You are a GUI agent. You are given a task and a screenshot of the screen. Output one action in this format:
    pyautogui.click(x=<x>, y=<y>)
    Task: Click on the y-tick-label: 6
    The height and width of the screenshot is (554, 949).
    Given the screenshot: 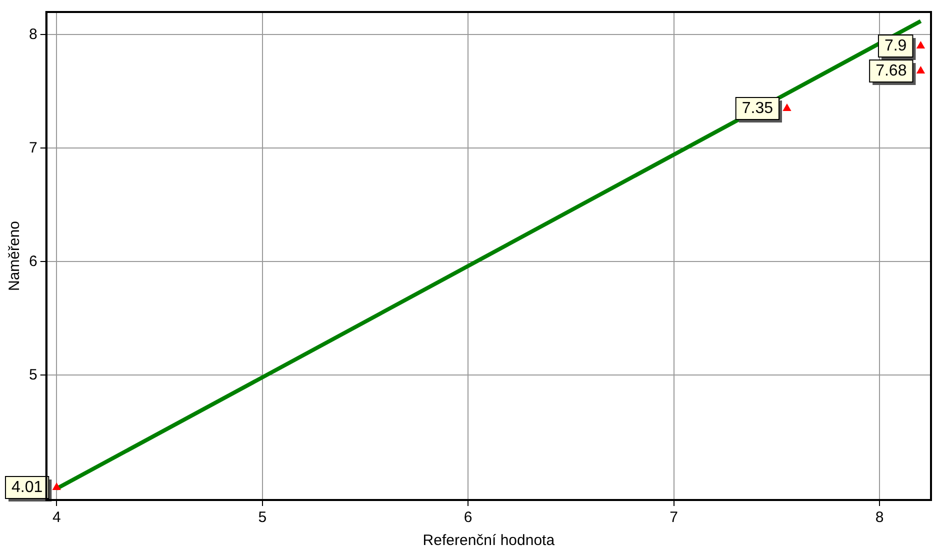 What is the action you would take?
    pyautogui.click(x=33, y=261)
    